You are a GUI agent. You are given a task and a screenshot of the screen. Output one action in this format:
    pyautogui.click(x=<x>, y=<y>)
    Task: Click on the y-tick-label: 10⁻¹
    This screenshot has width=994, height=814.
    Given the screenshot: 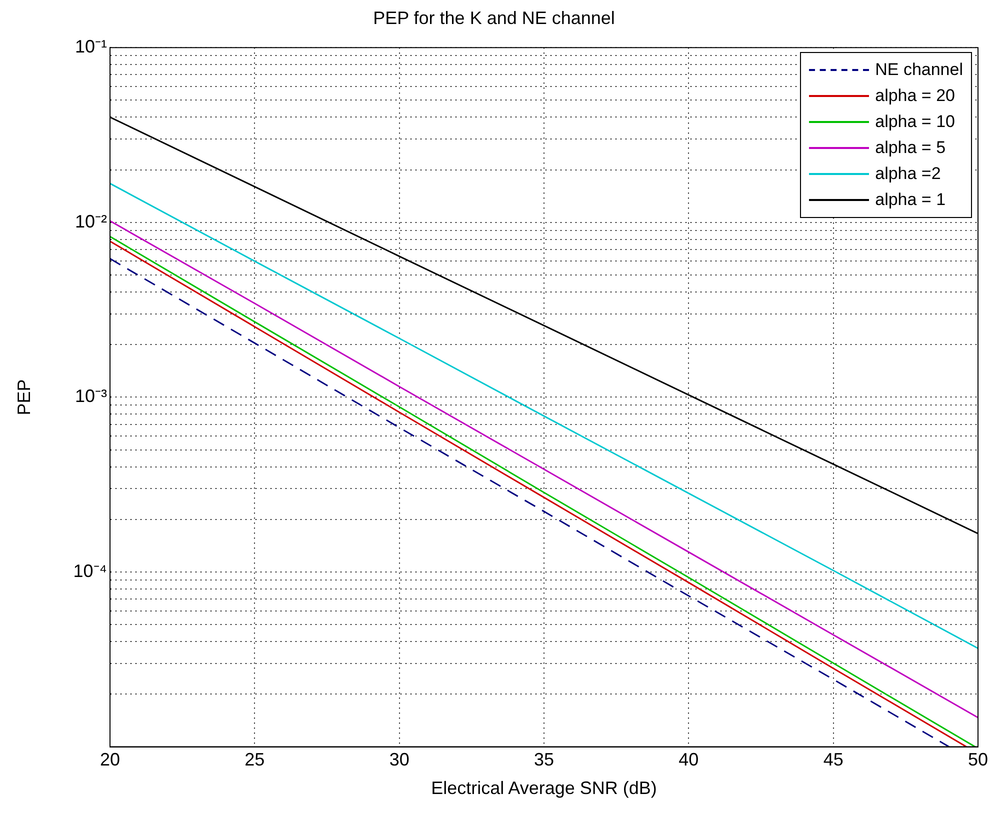 What is the action you would take?
    pyautogui.click(x=91, y=46)
    